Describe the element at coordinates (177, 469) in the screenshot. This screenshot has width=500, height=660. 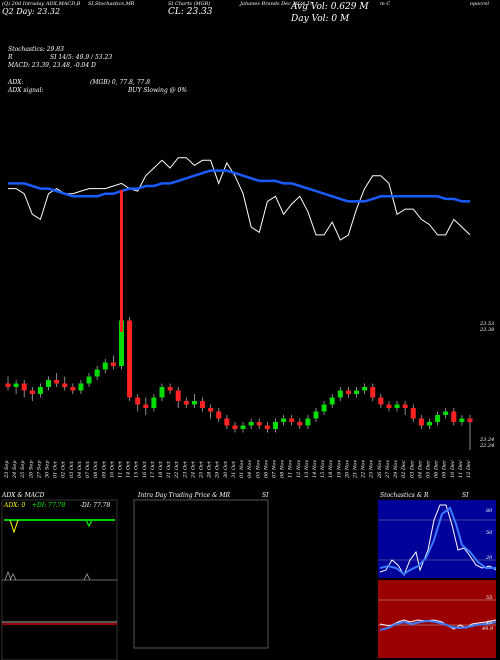
I see `date-tick-label: 22 Oct` at that location.